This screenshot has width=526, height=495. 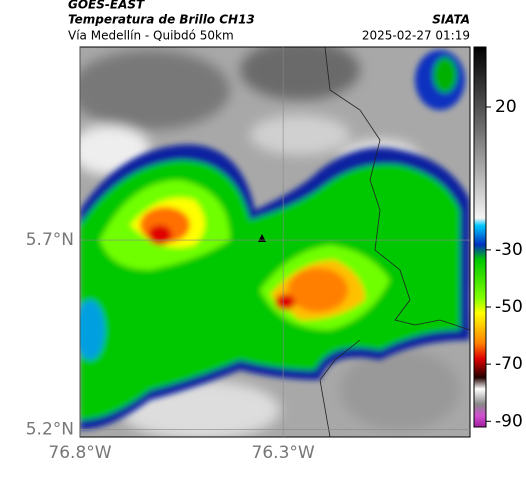 What do you see at coordinates (50, 240) in the screenshot?
I see `lat-tick-label: 5.7°N` at bounding box center [50, 240].